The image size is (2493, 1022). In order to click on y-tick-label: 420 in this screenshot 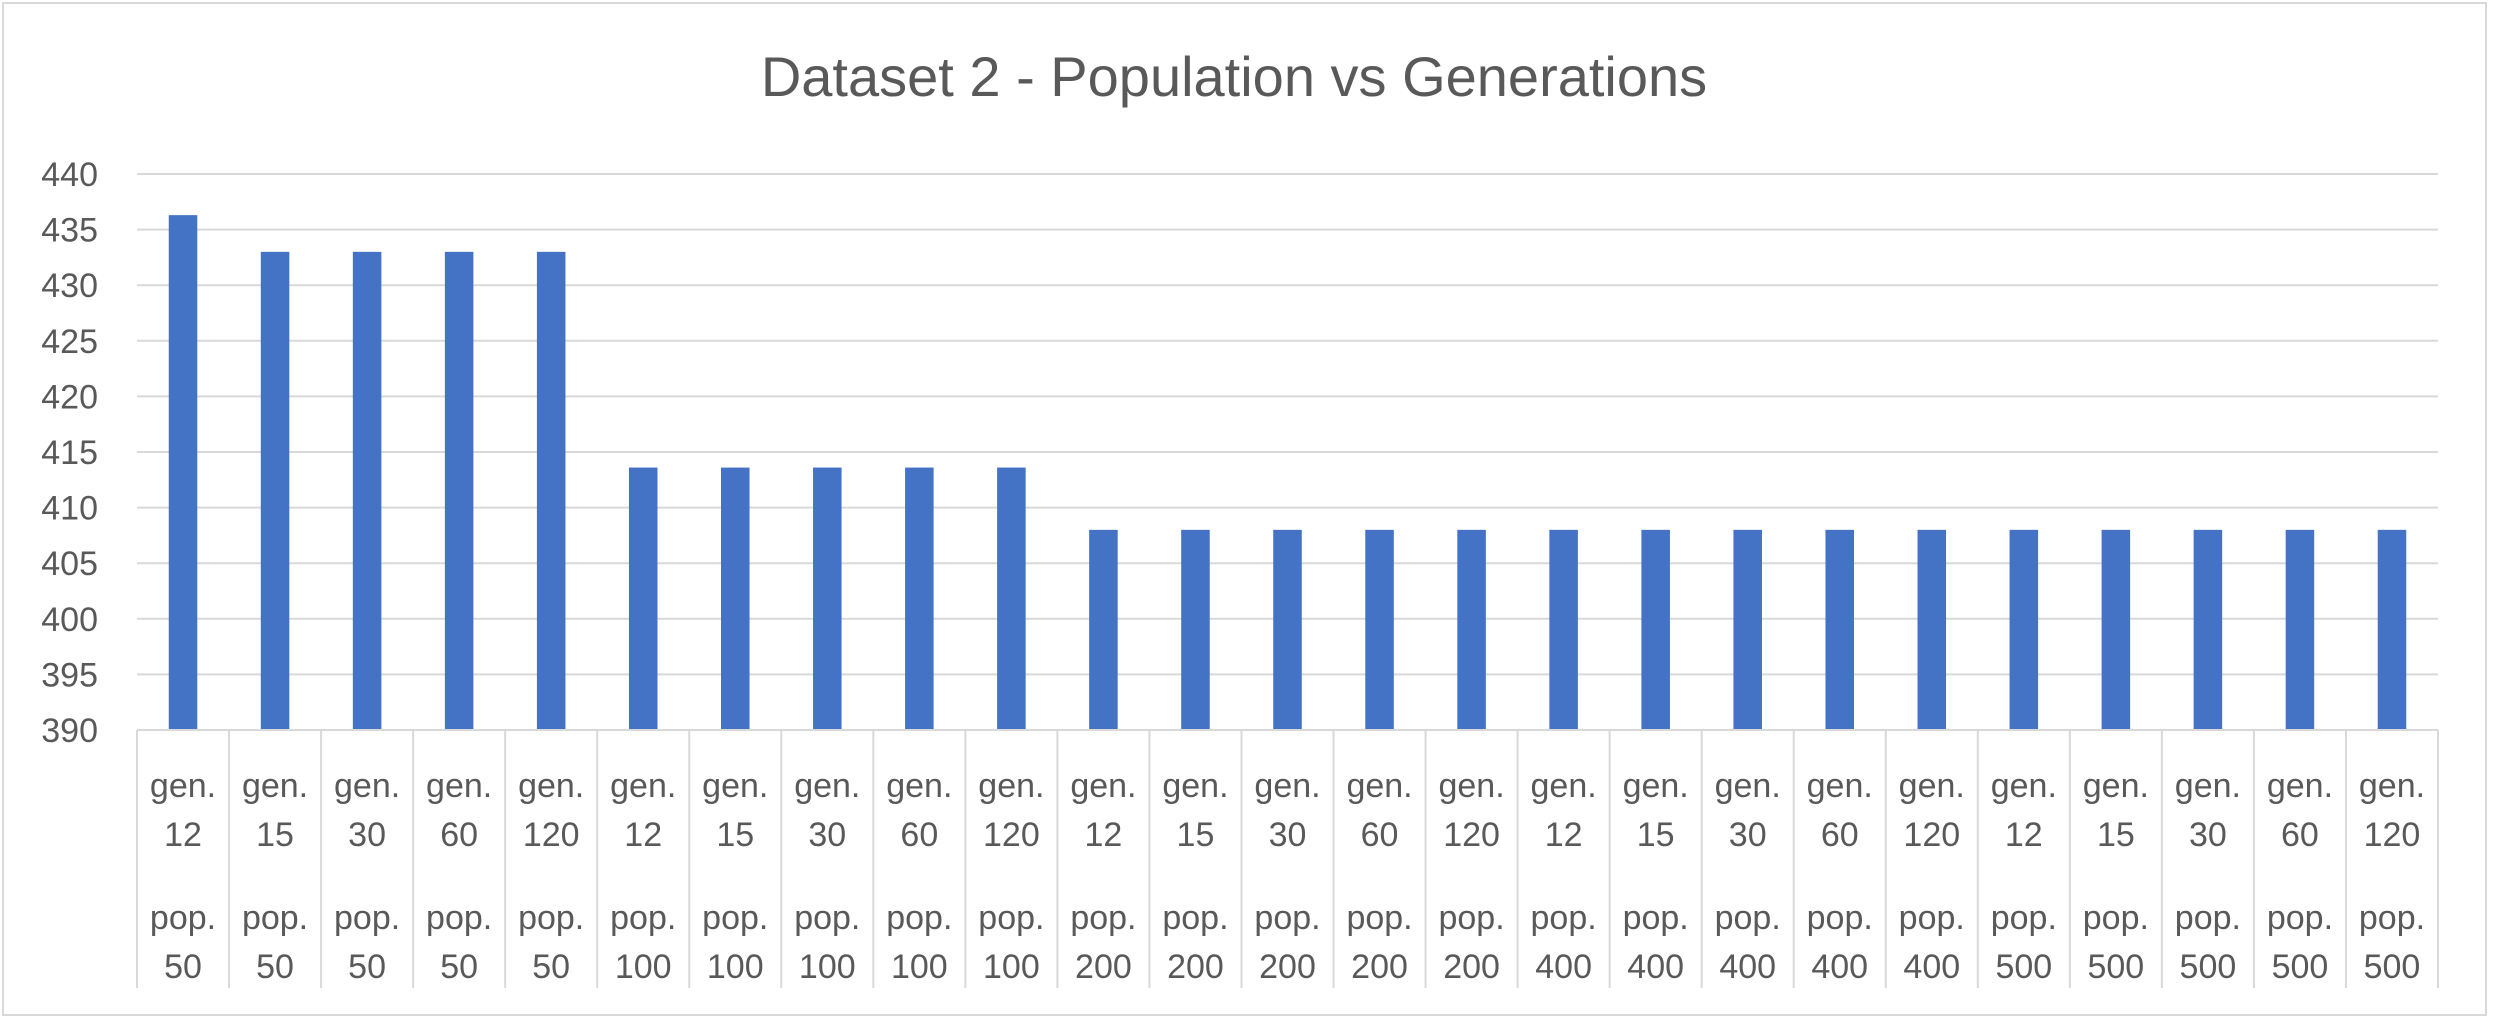, I will do `click(69, 397)`.